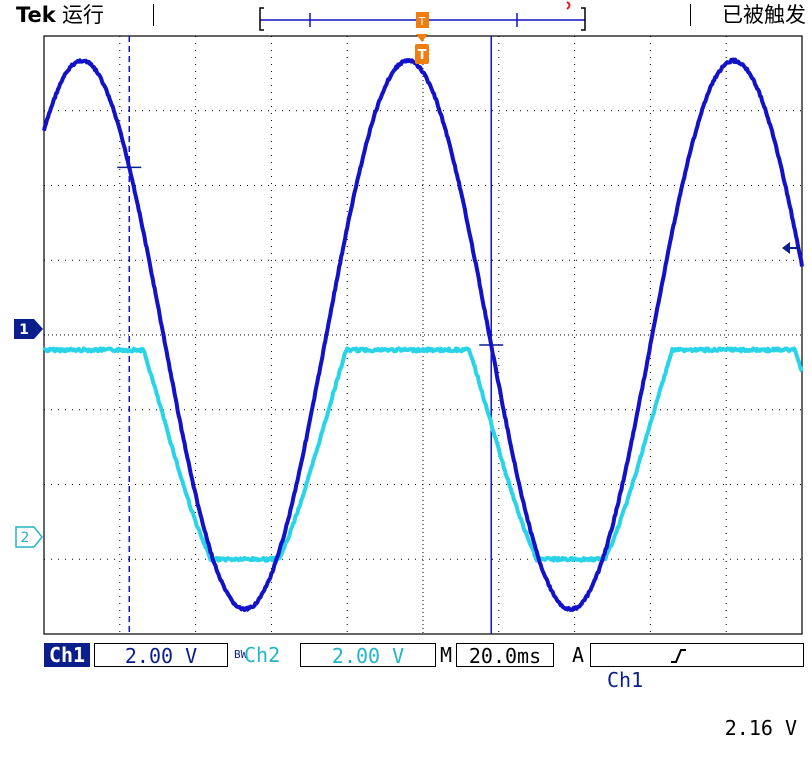 This screenshot has height=764, width=812. What do you see at coordinates (36, 15) in the screenshot?
I see `brand-logo: Tek` at bounding box center [36, 15].